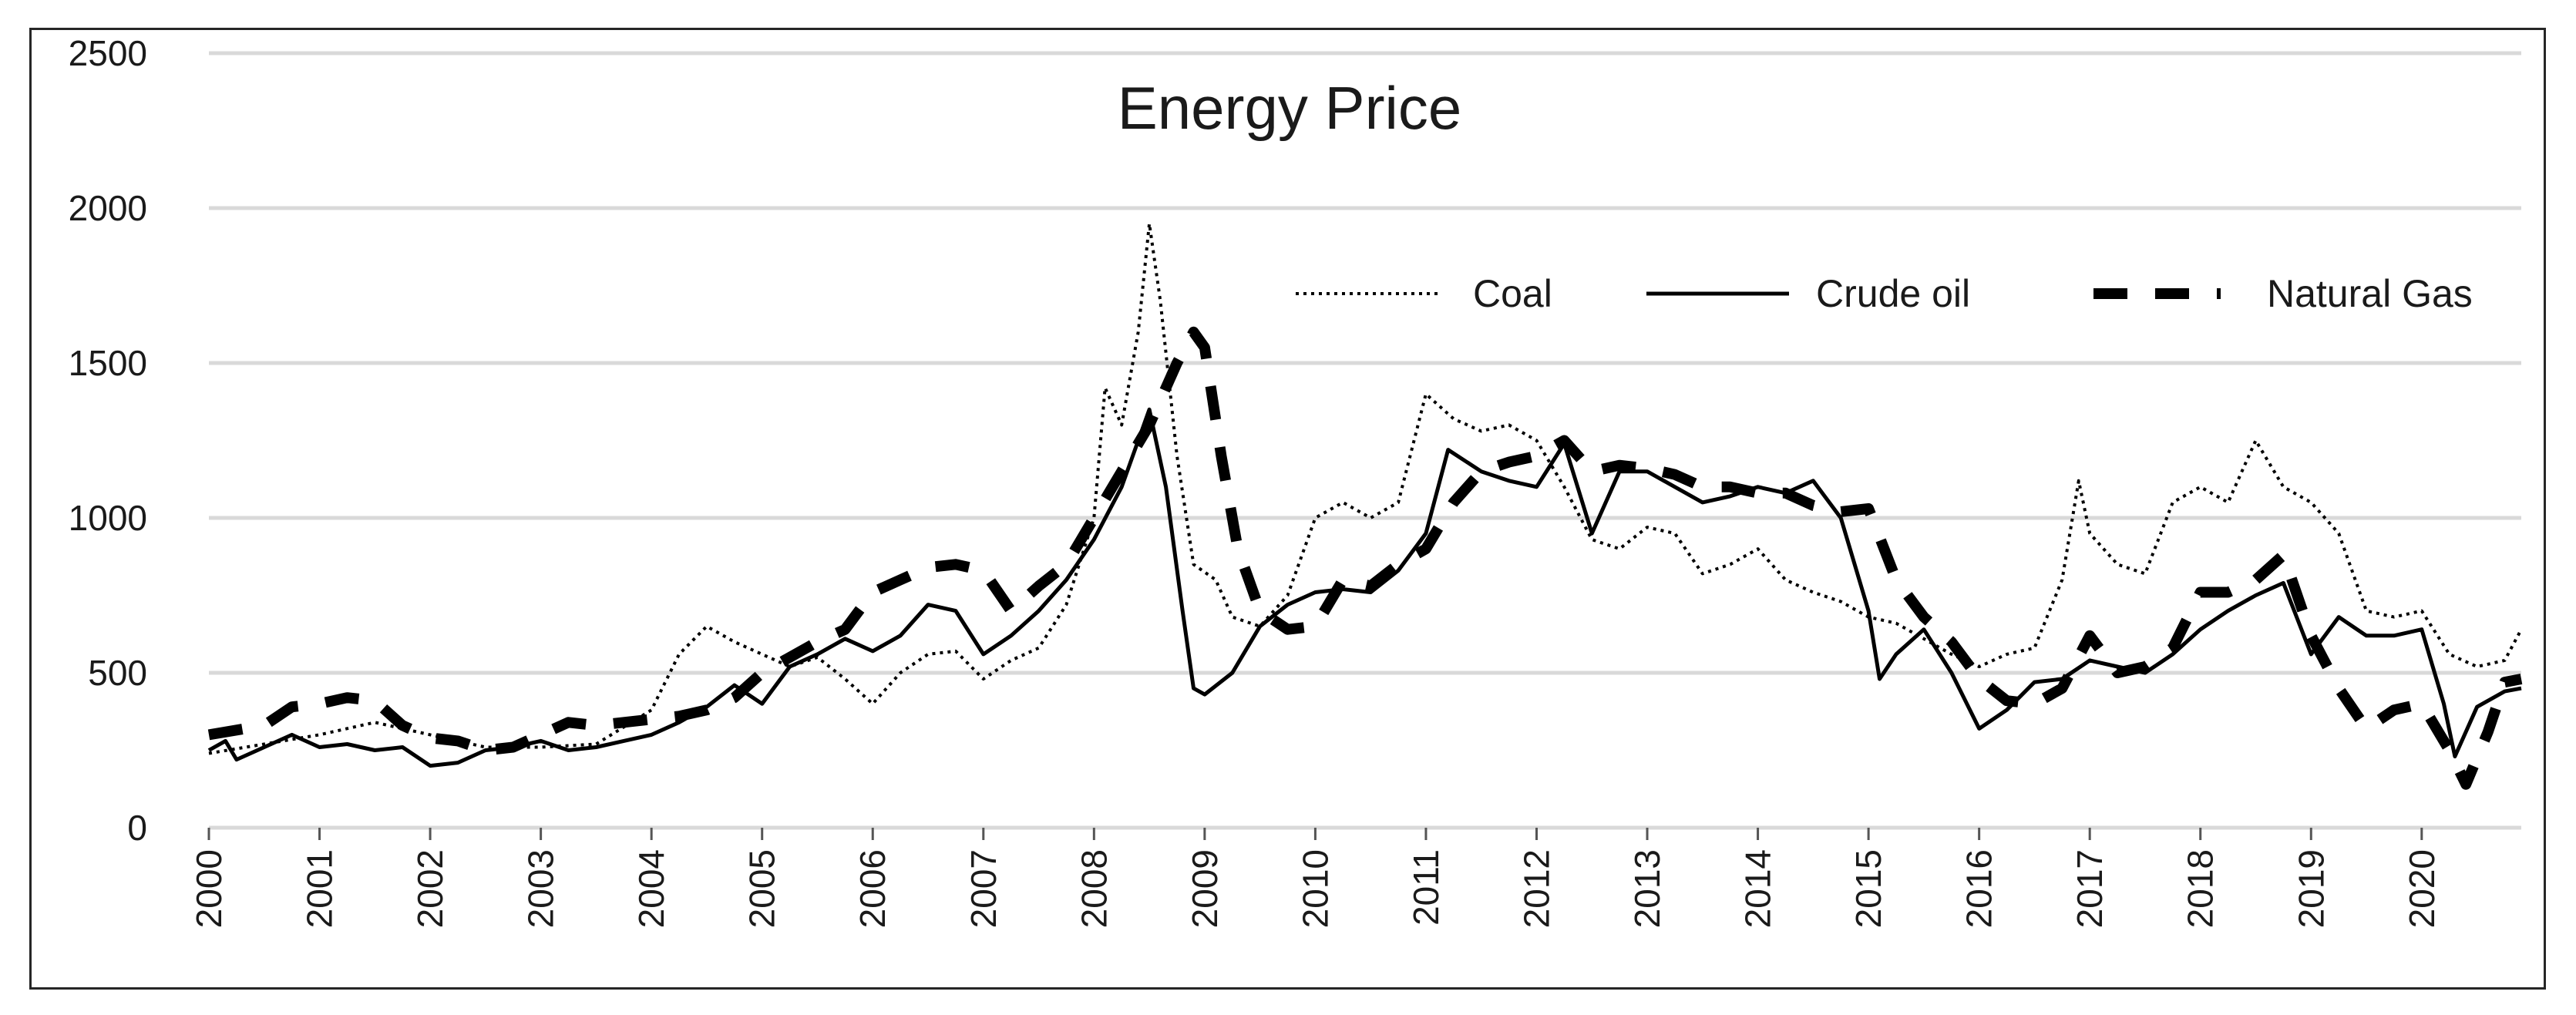 This screenshot has width=2576, height=1015. I want to click on chart-title: Energy Price, so click(1290, 108).